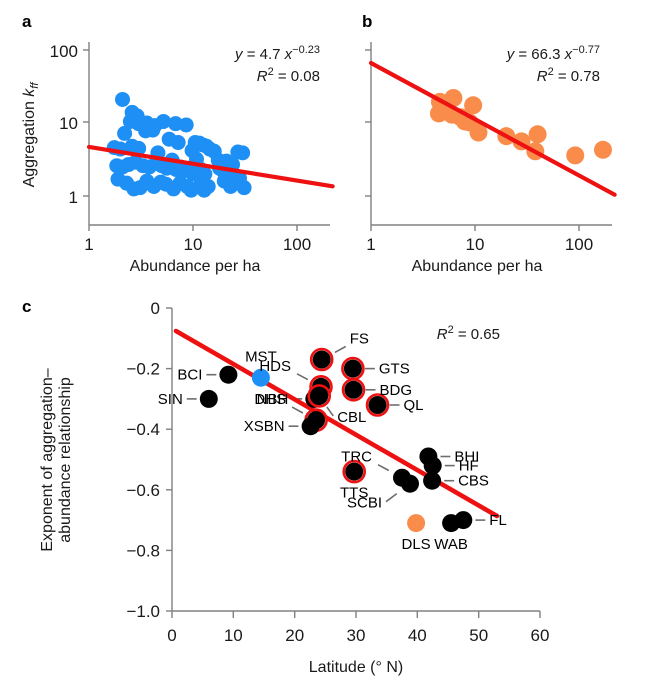 The image size is (670, 682). I want to click on panel-c-x-axis-title: Latitude (° N), so click(356, 667).